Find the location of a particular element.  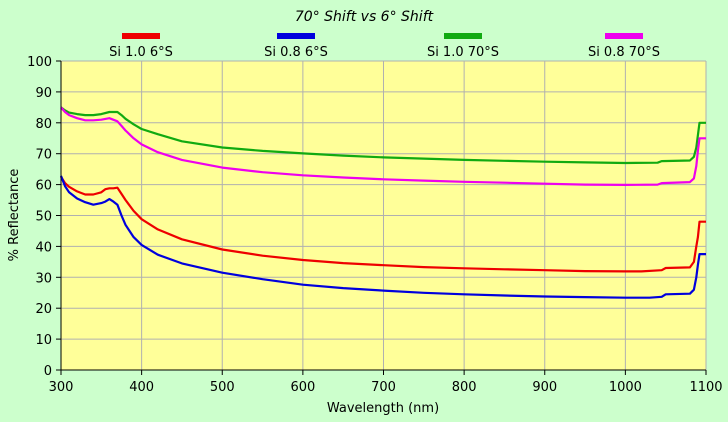

y-tick-label: 50 is located at coordinates (43, 217).